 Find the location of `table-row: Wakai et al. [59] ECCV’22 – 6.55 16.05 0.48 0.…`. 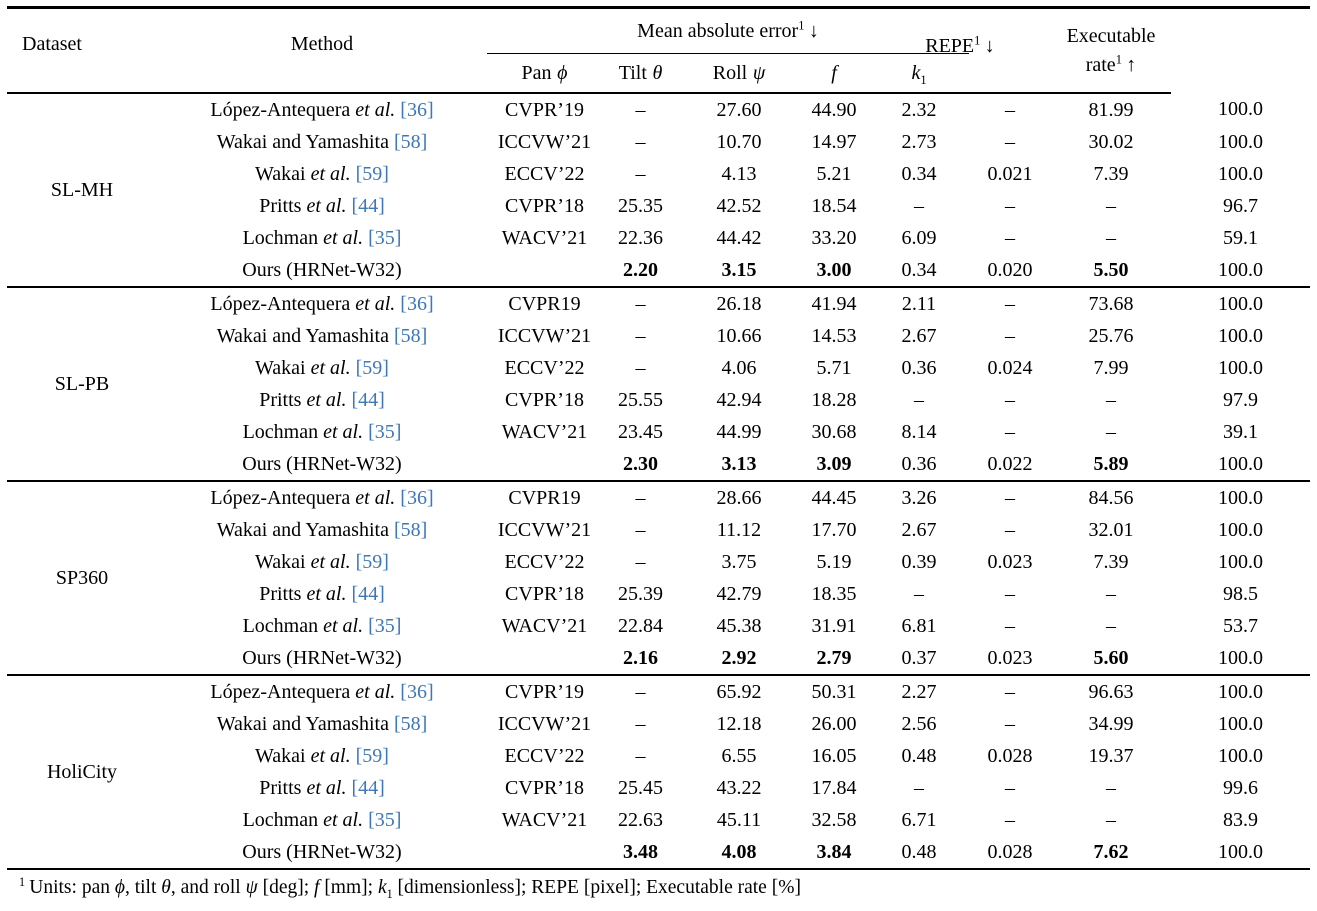

table-row: Wakai et al. [59] ECCV’22 – 6.55 16.05 0.48 0.… is located at coordinates (658, 756).